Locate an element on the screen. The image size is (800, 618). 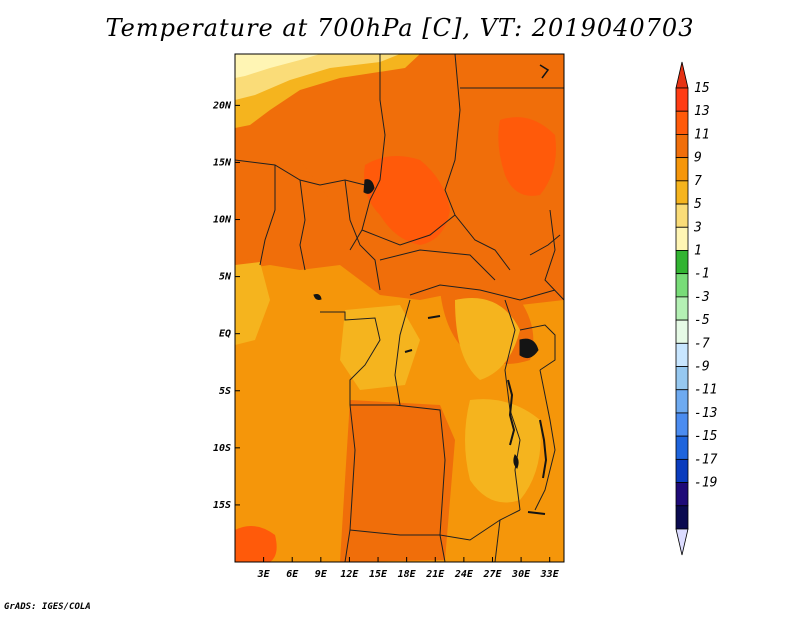
longitude-axis: 3E 6E 9E 12E 15E 18E 21E 24E 27E 30E 33E is located at coordinates (408, 568).